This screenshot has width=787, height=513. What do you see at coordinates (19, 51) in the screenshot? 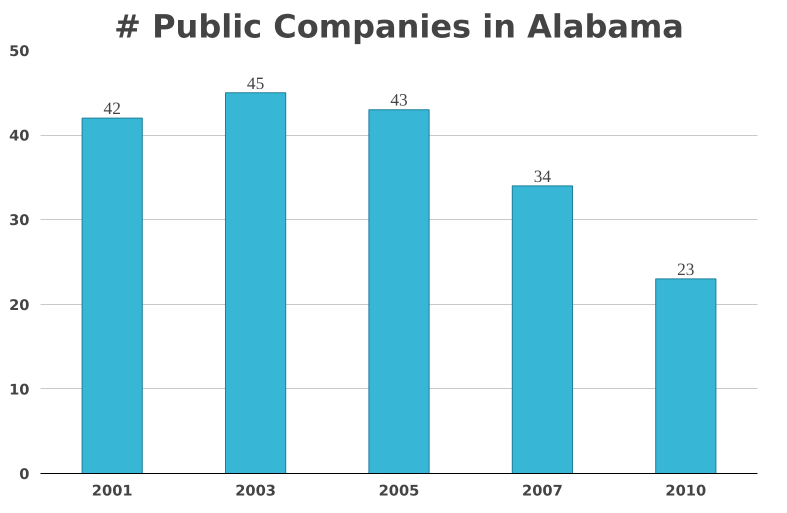
I see `y-tick-label: 50` at bounding box center [19, 51].